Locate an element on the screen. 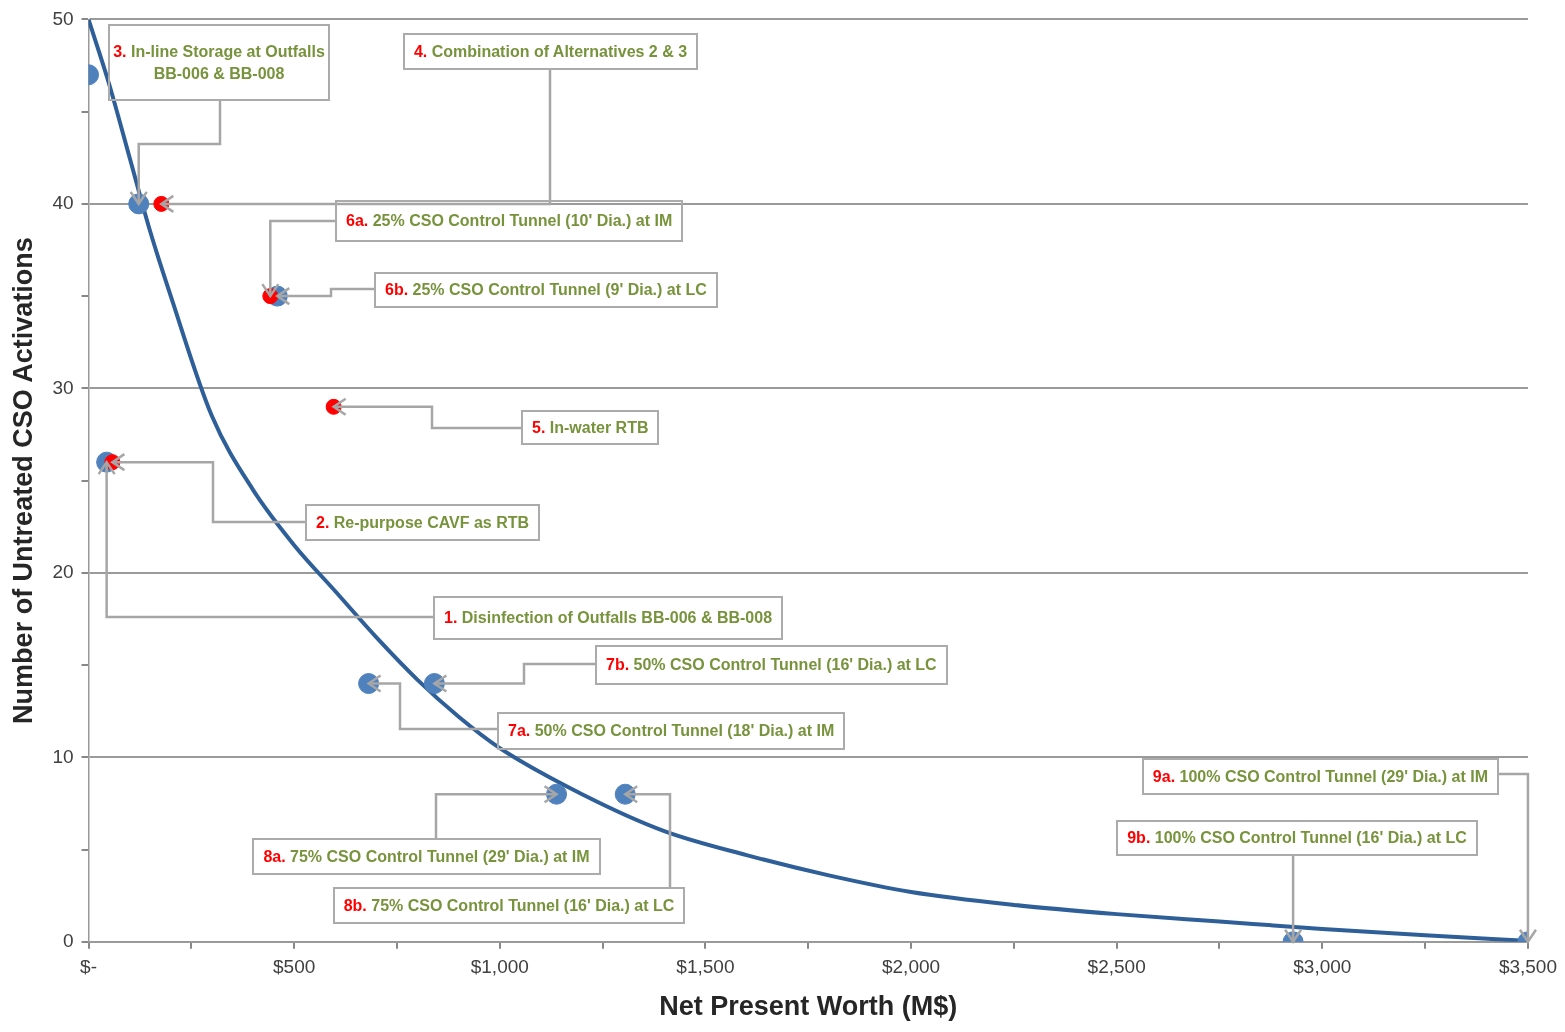 The height and width of the screenshot is (1032, 1565). annotation: 4. Combination of Alternatives 2 & 3 is located at coordinates (550, 51).